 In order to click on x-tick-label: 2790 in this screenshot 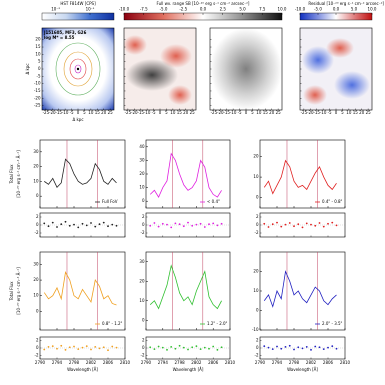, I will do `click(146, 362)`.